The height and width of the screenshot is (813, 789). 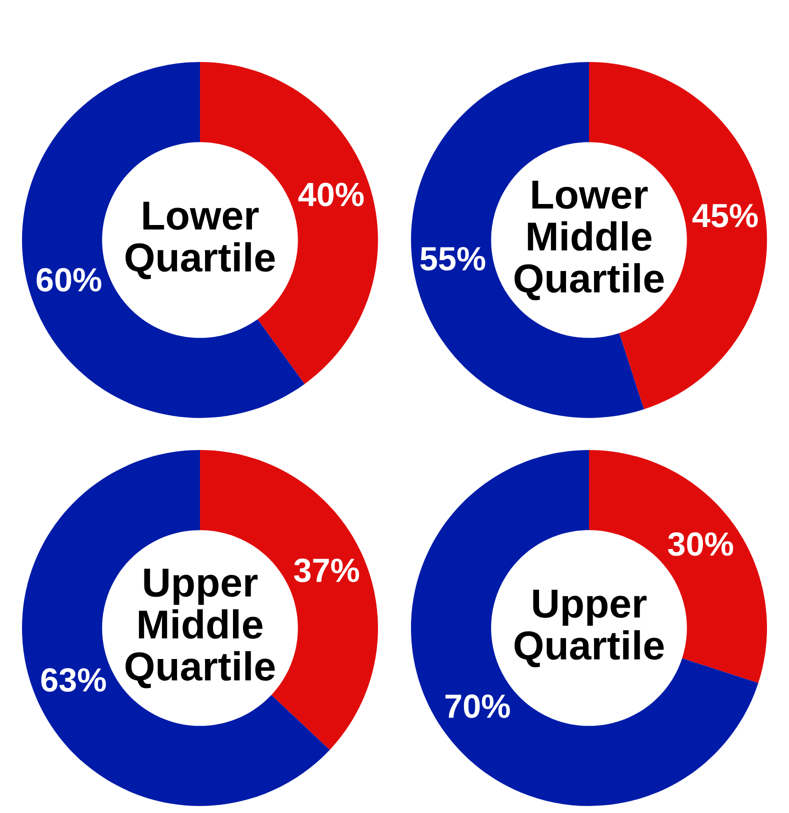 I want to click on text: Upper Middle Quartile, so click(x=200, y=628).